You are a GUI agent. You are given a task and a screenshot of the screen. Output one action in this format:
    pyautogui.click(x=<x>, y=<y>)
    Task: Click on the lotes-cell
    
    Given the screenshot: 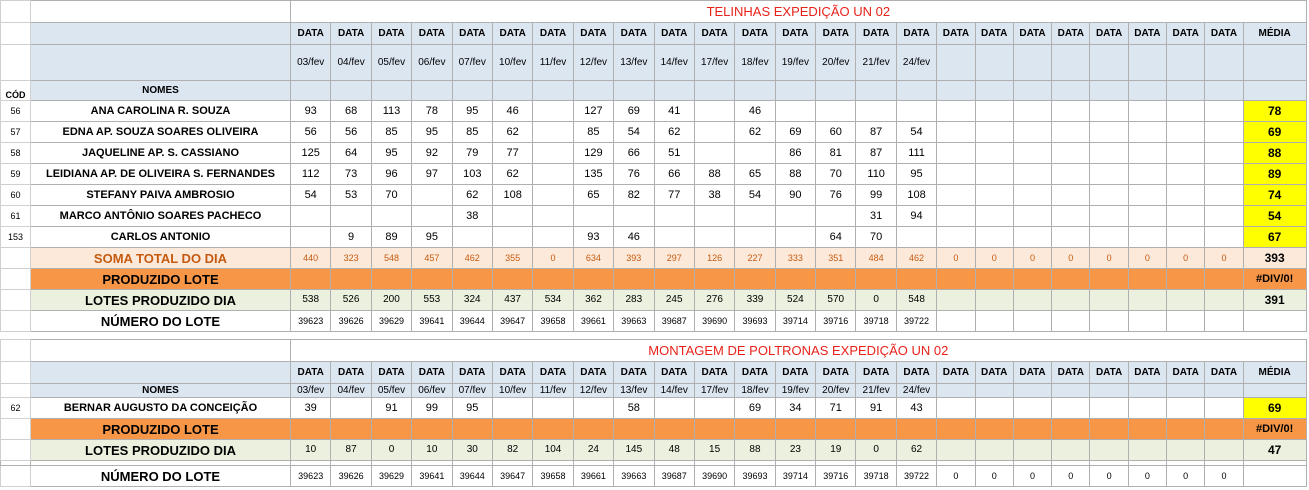 What is the action you would take?
    pyautogui.click(x=1224, y=450)
    